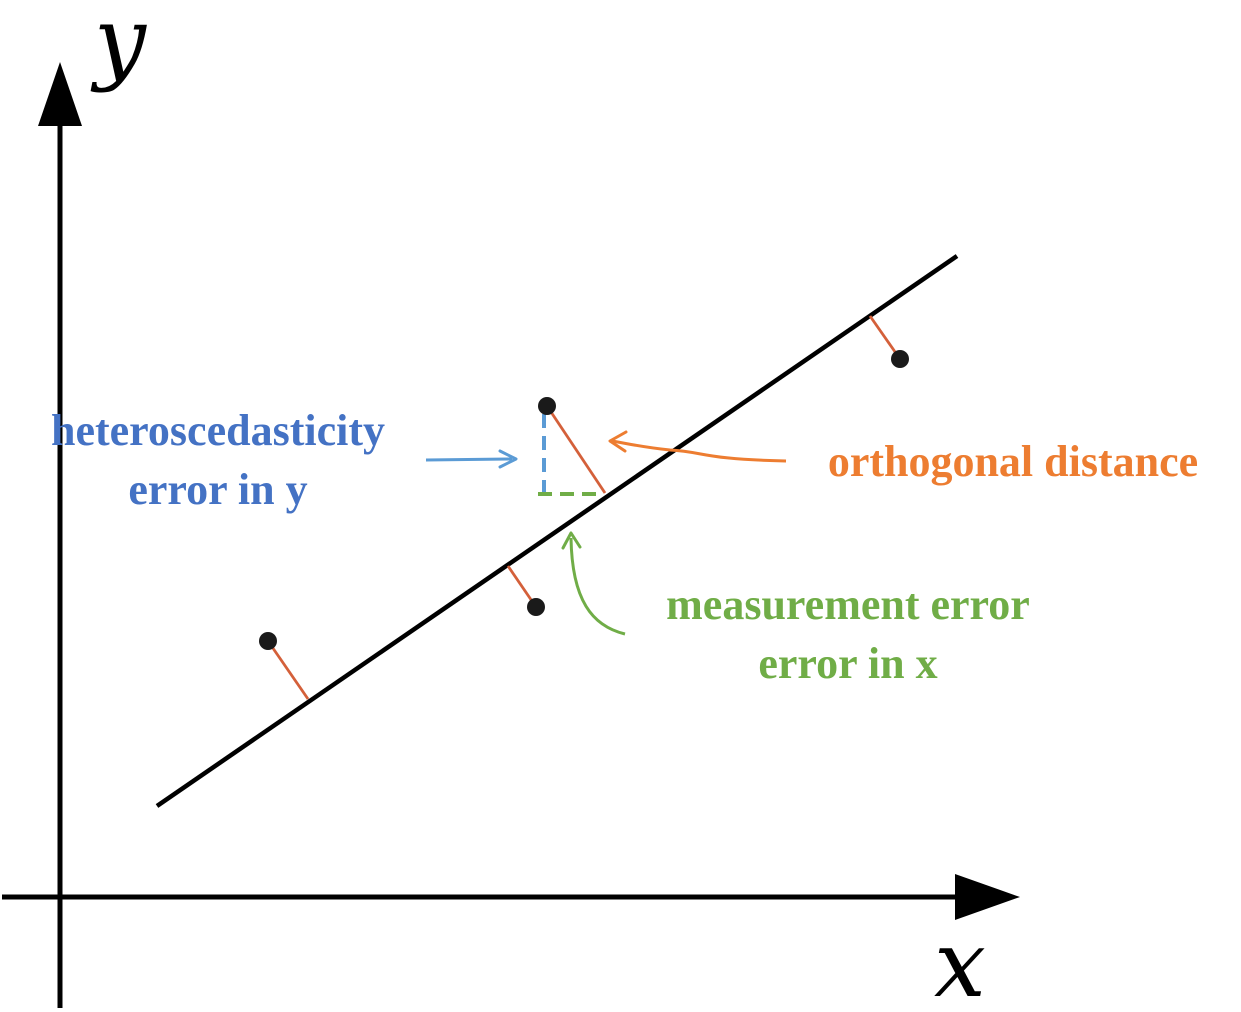 The image size is (1241, 1012). What do you see at coordinates (848, 604) in the screenshot?
I see `measurement-error-label: measurement error` at bounding box center [848, 604].